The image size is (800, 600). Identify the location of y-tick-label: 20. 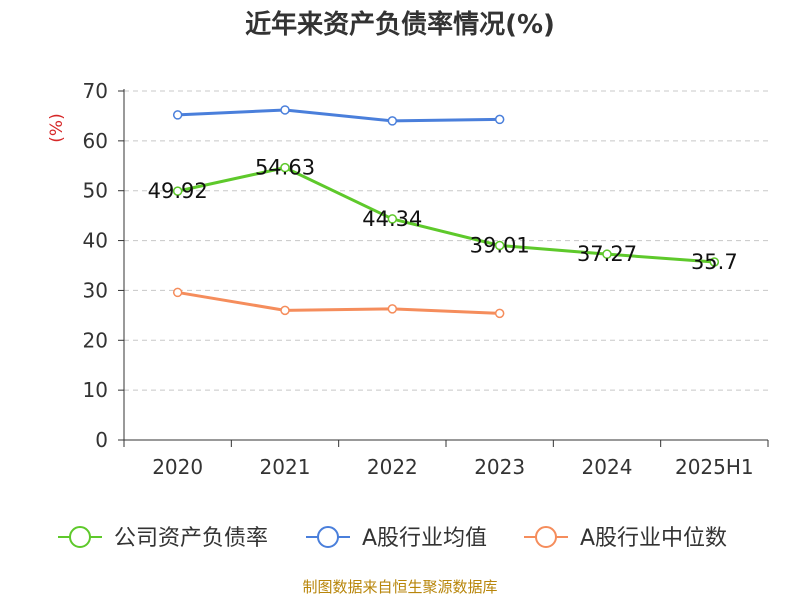
(95, 340).